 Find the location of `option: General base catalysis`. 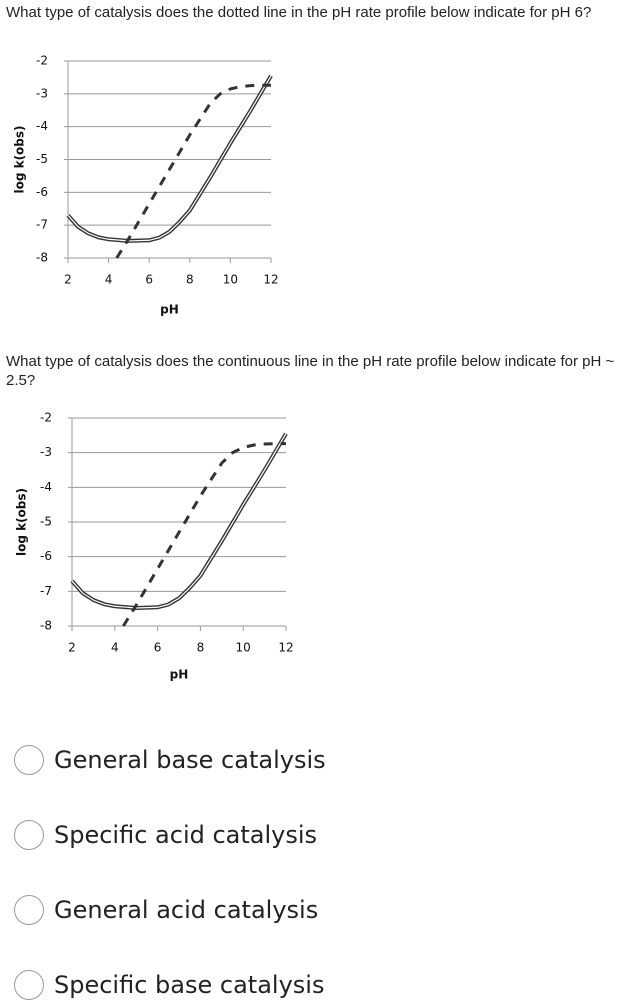

option: General base catalysis is located at coordinates (170, 760).